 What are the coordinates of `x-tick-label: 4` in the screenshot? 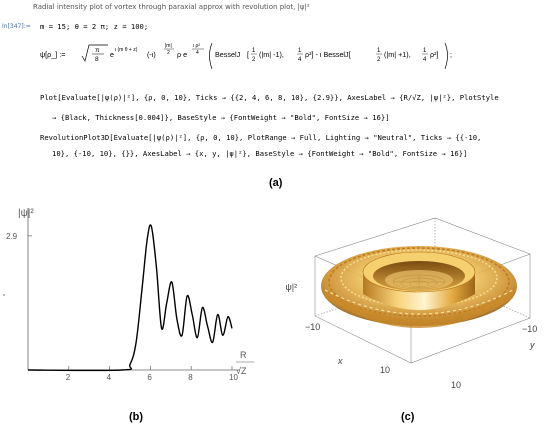 It's located at (109, 377).